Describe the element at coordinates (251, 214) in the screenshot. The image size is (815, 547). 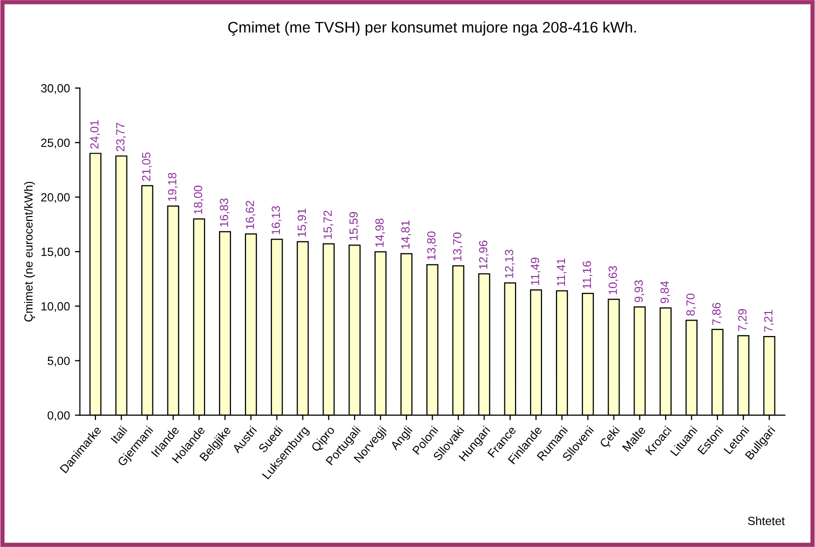
I see `data-label: 16,62` at that location.